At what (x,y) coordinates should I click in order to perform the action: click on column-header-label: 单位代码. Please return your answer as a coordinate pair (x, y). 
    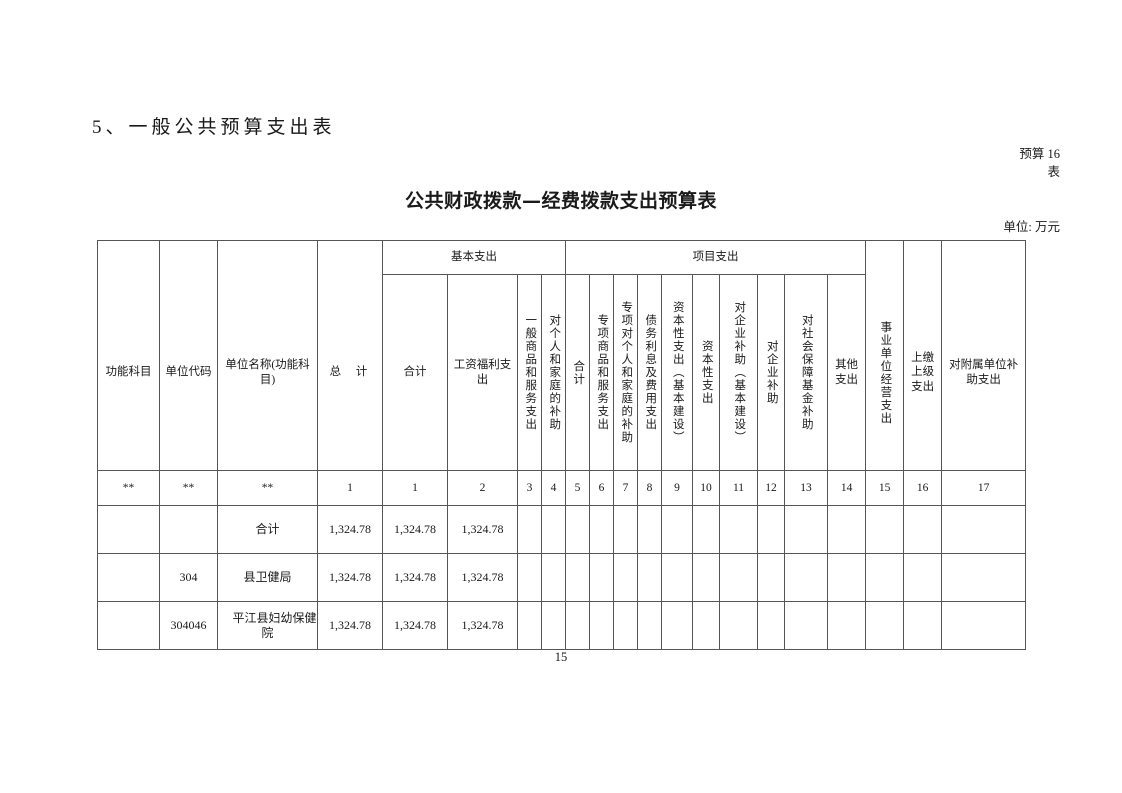
    Looking at the image, I should click on (188, 372).